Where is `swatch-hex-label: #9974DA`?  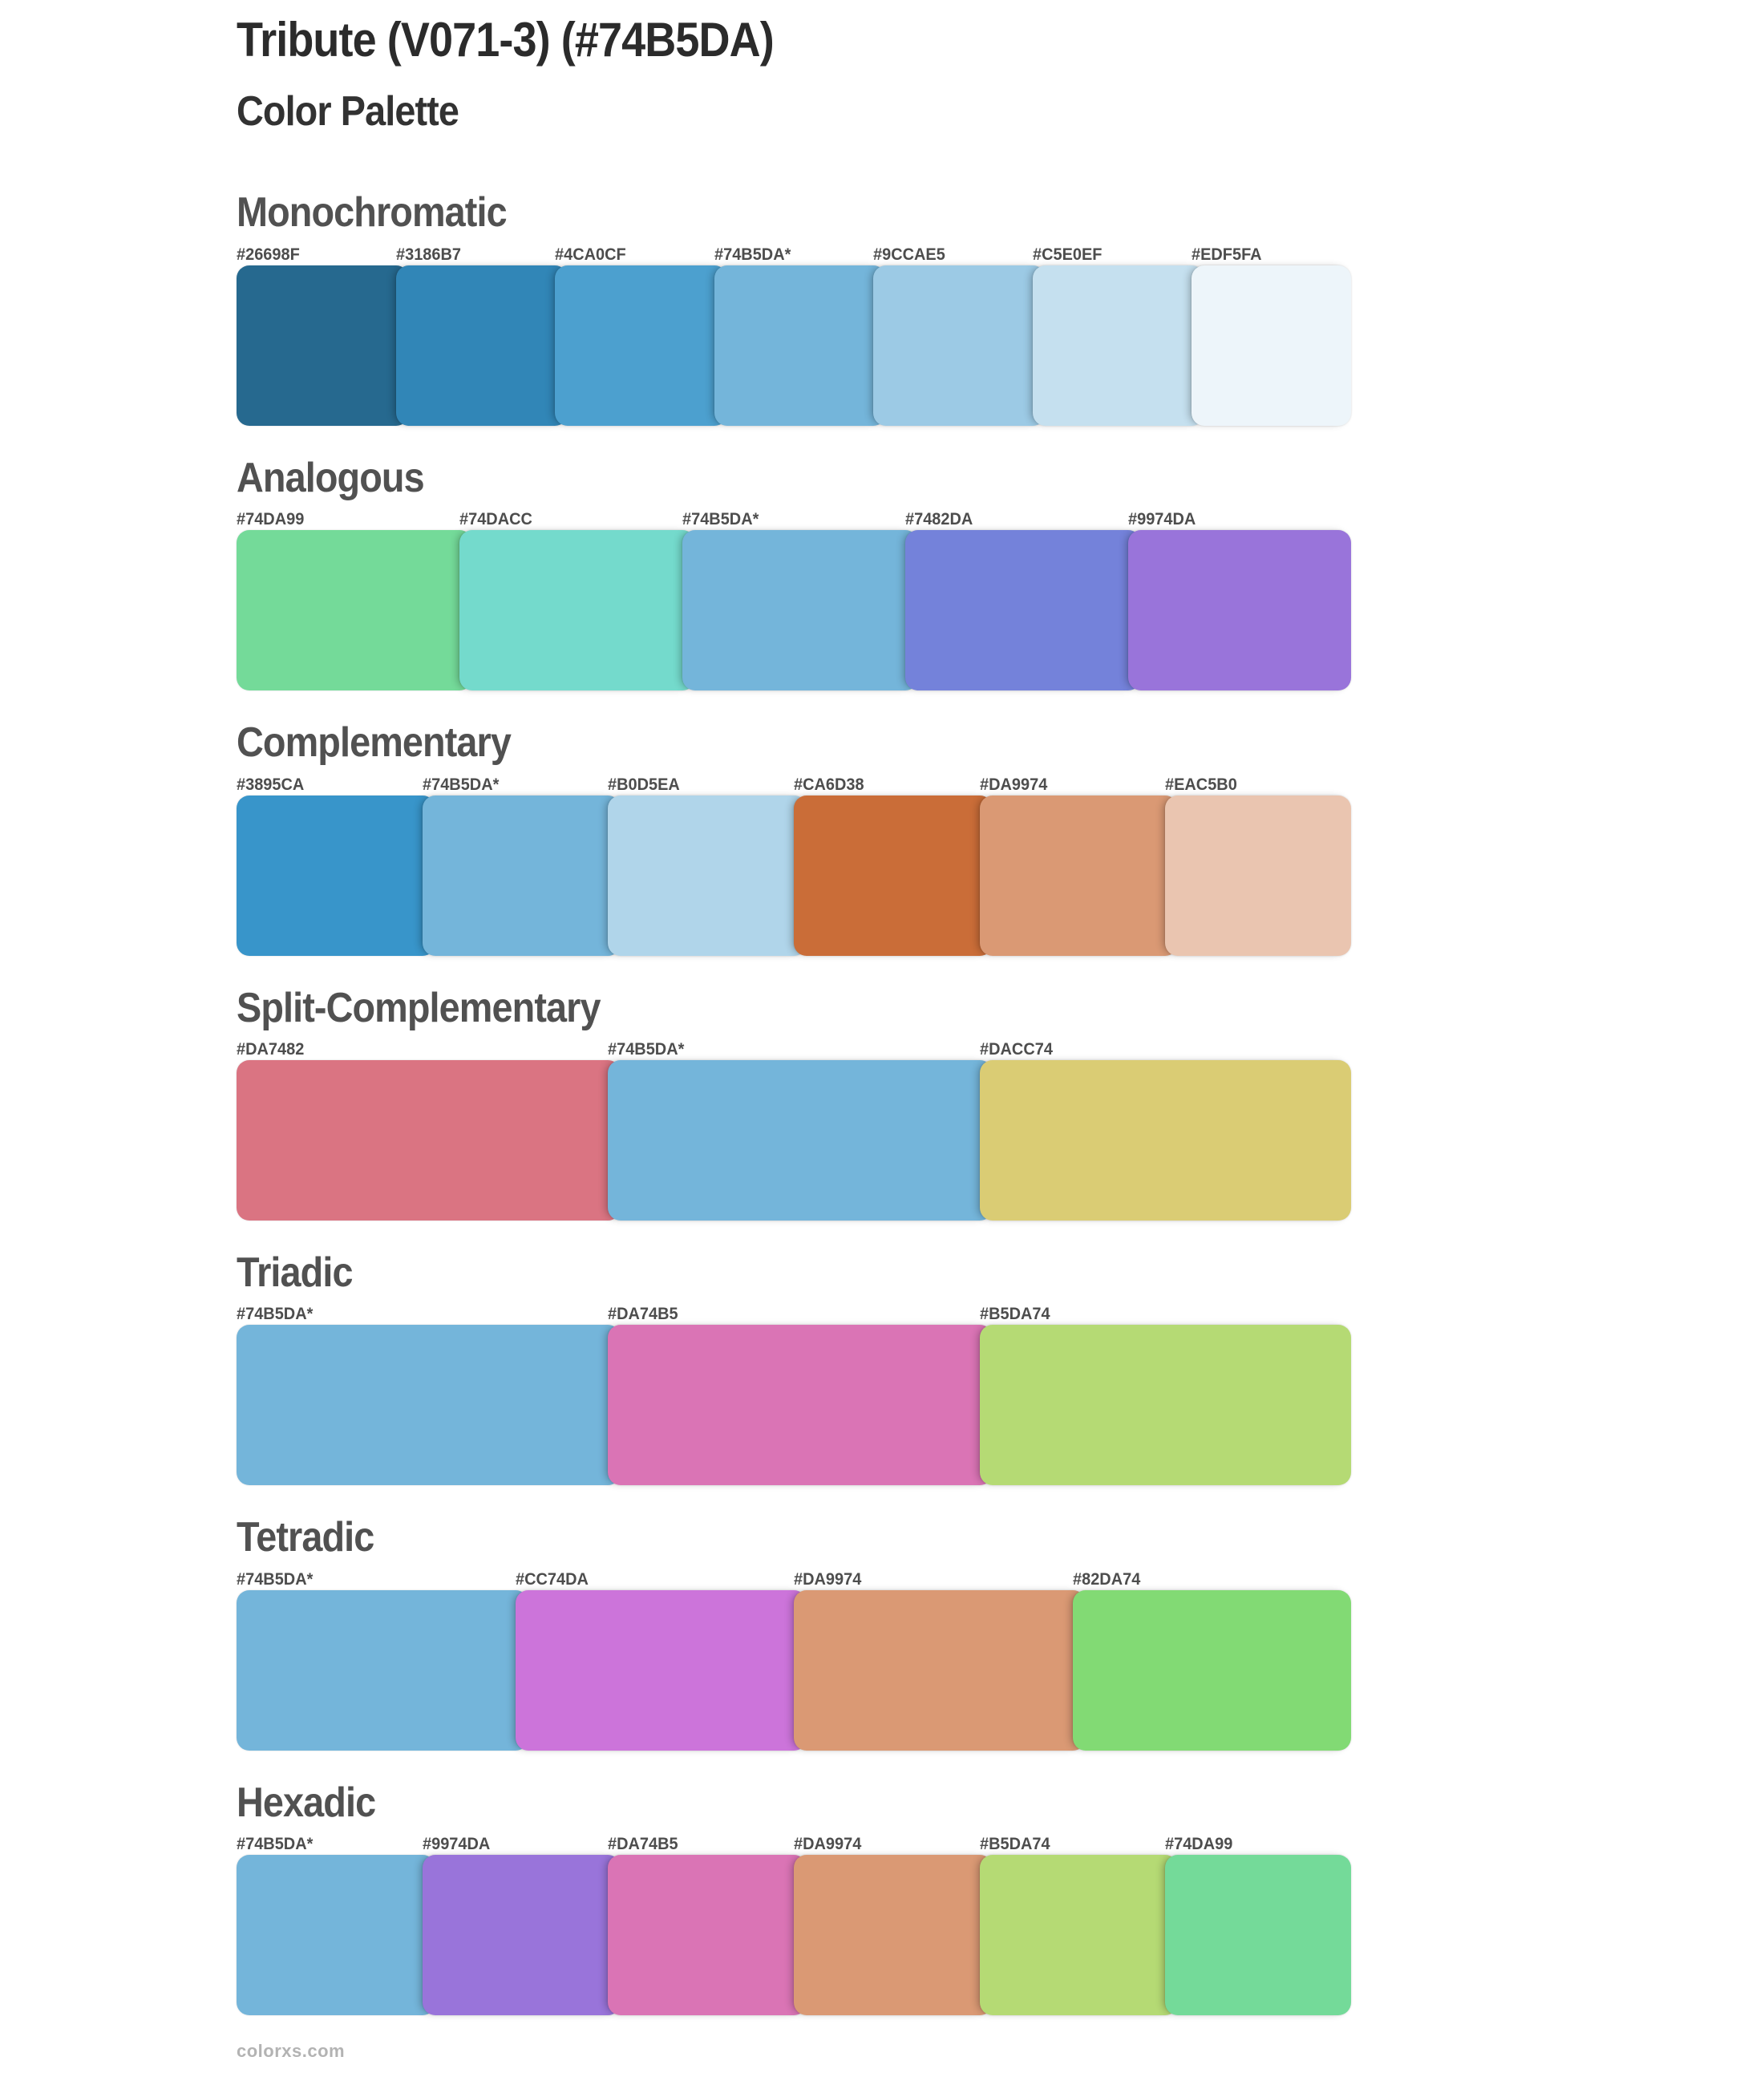
swatch-hex-label: #9974DA is located at coordinates (456, 1844).